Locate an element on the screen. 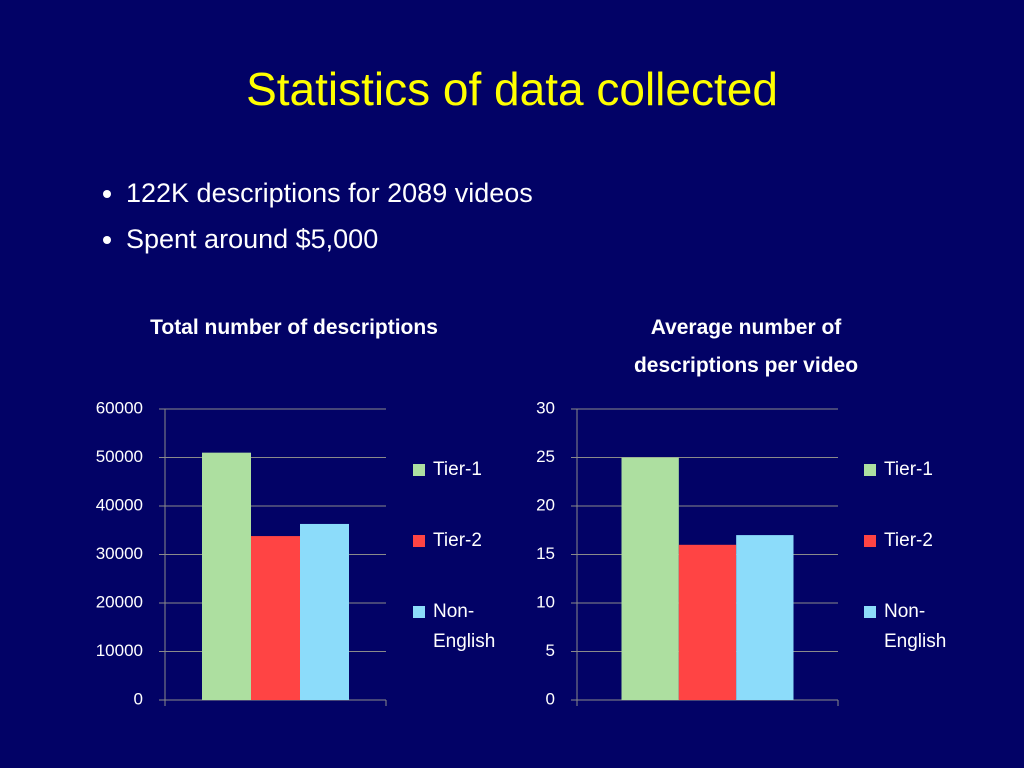 The width and height of the screenshot is (1024, 768). chart-title: Total number of descriptions is located at coordinates (294, 327).